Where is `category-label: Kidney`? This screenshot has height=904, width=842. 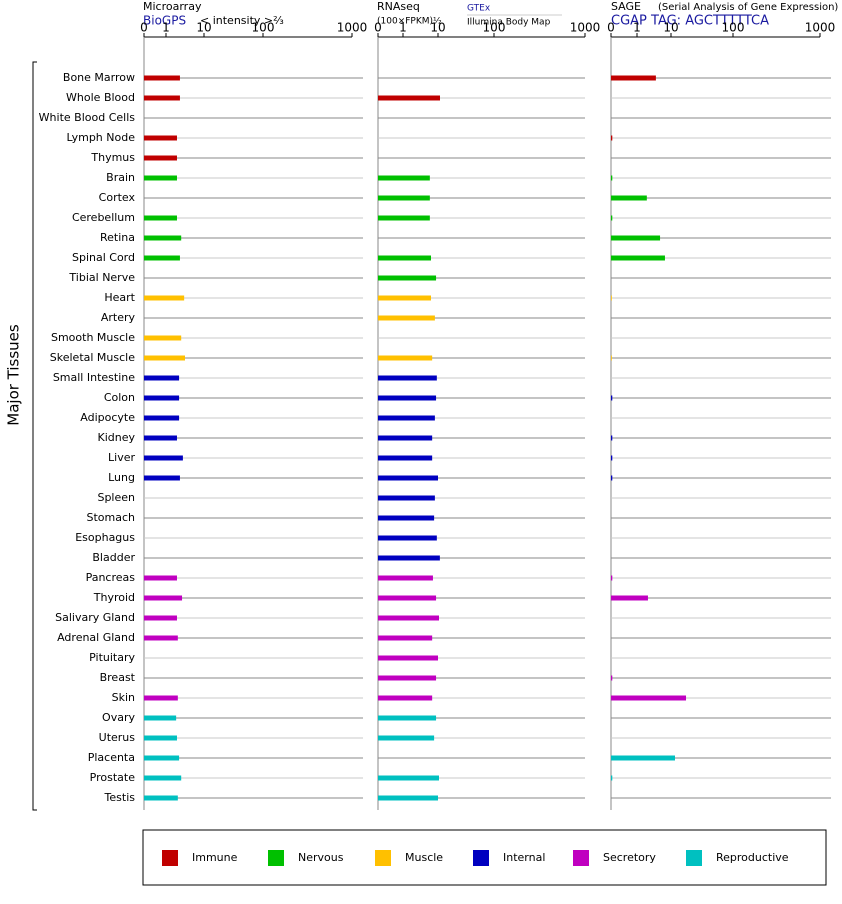 category-label: Kidney is located at coordinates (116, 437).